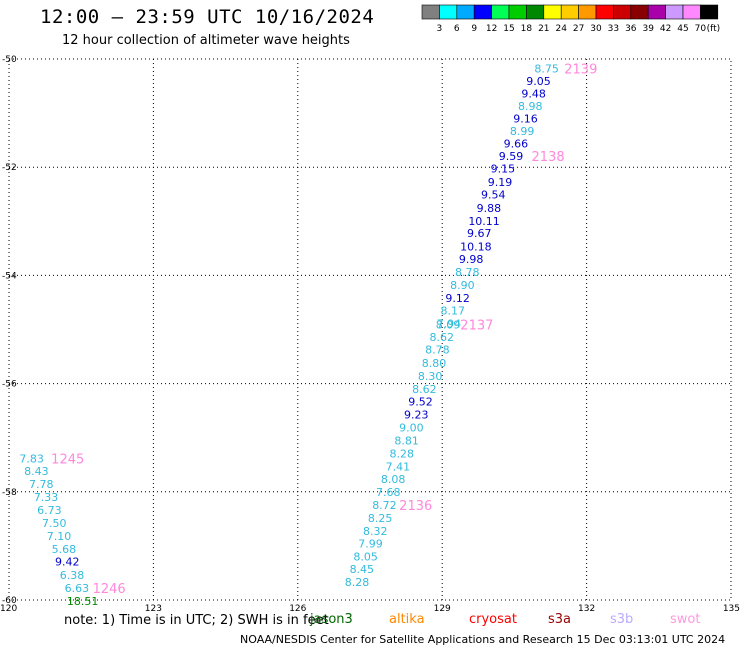  Describe the element at coordinates (388, 492) in the screenshot. I see `wave-height-label: 7.68` at that location.